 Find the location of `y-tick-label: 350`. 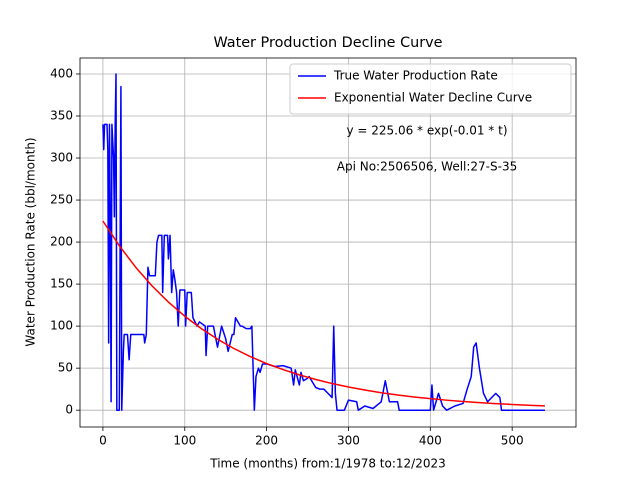

y-tick-label: 350 is located at coordinates (61, 115).